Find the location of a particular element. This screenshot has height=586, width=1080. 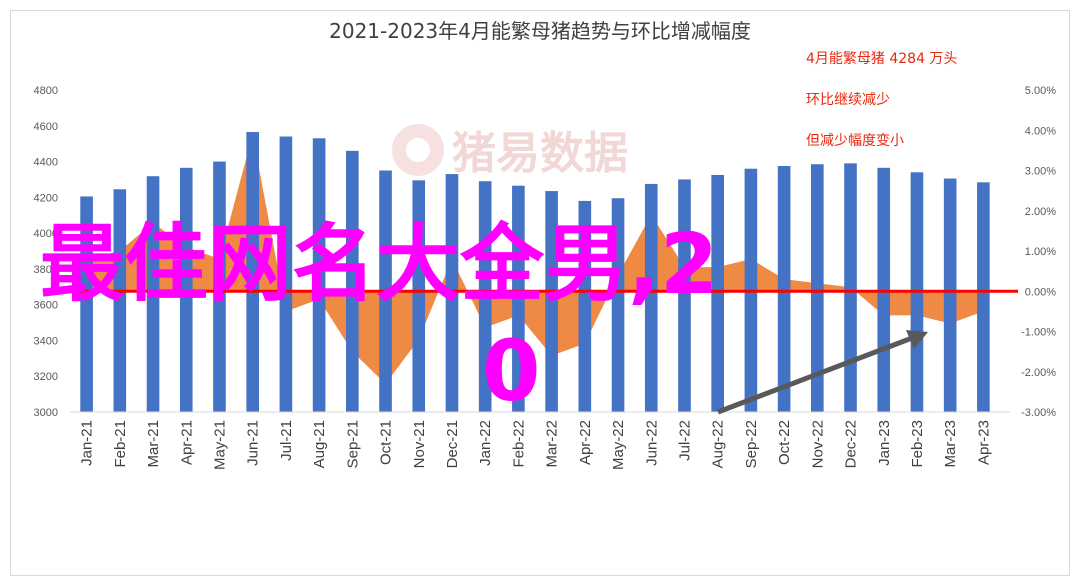

overlay-line-1: 最佳网名大全男,2 is located at coordinates (379, 264).